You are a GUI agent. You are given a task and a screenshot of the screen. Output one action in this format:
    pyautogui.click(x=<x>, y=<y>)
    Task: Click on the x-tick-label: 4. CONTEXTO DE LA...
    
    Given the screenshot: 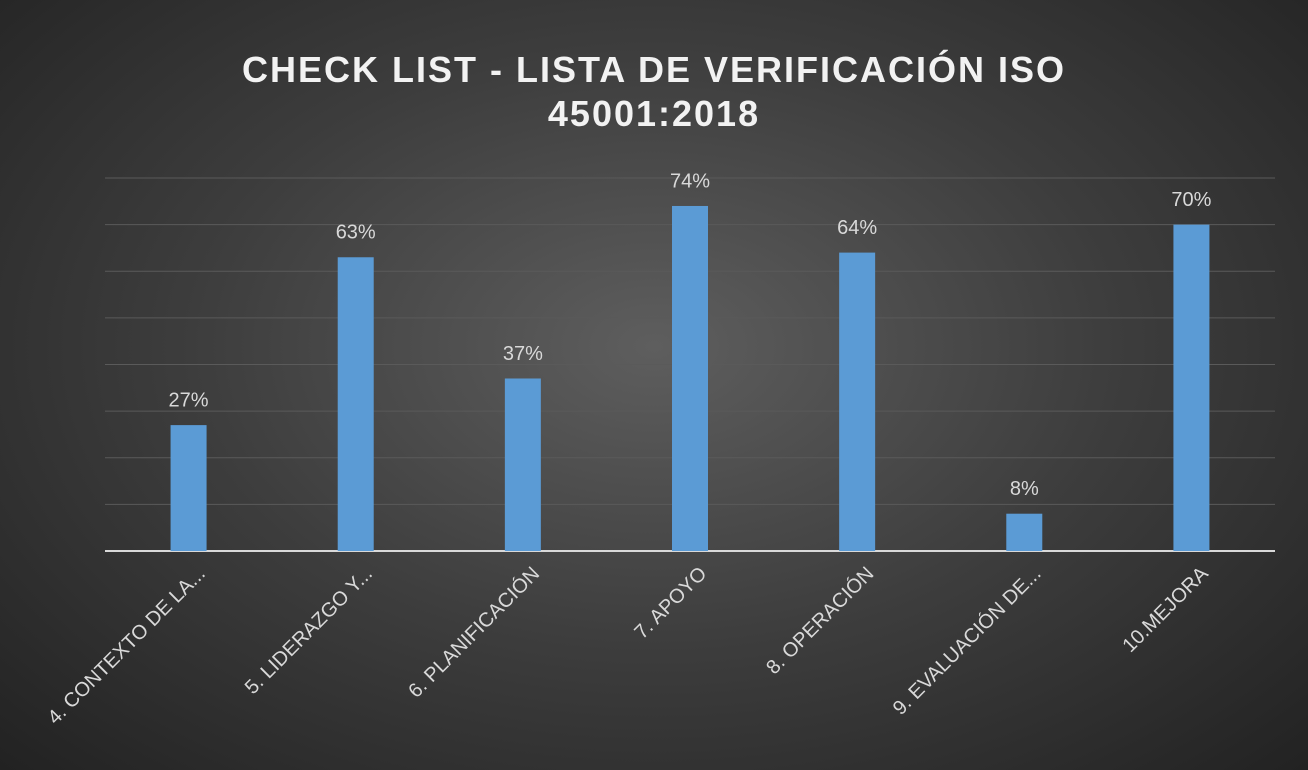 What is the action you would take?
    pyautogui.click(x=127, y=646)
    